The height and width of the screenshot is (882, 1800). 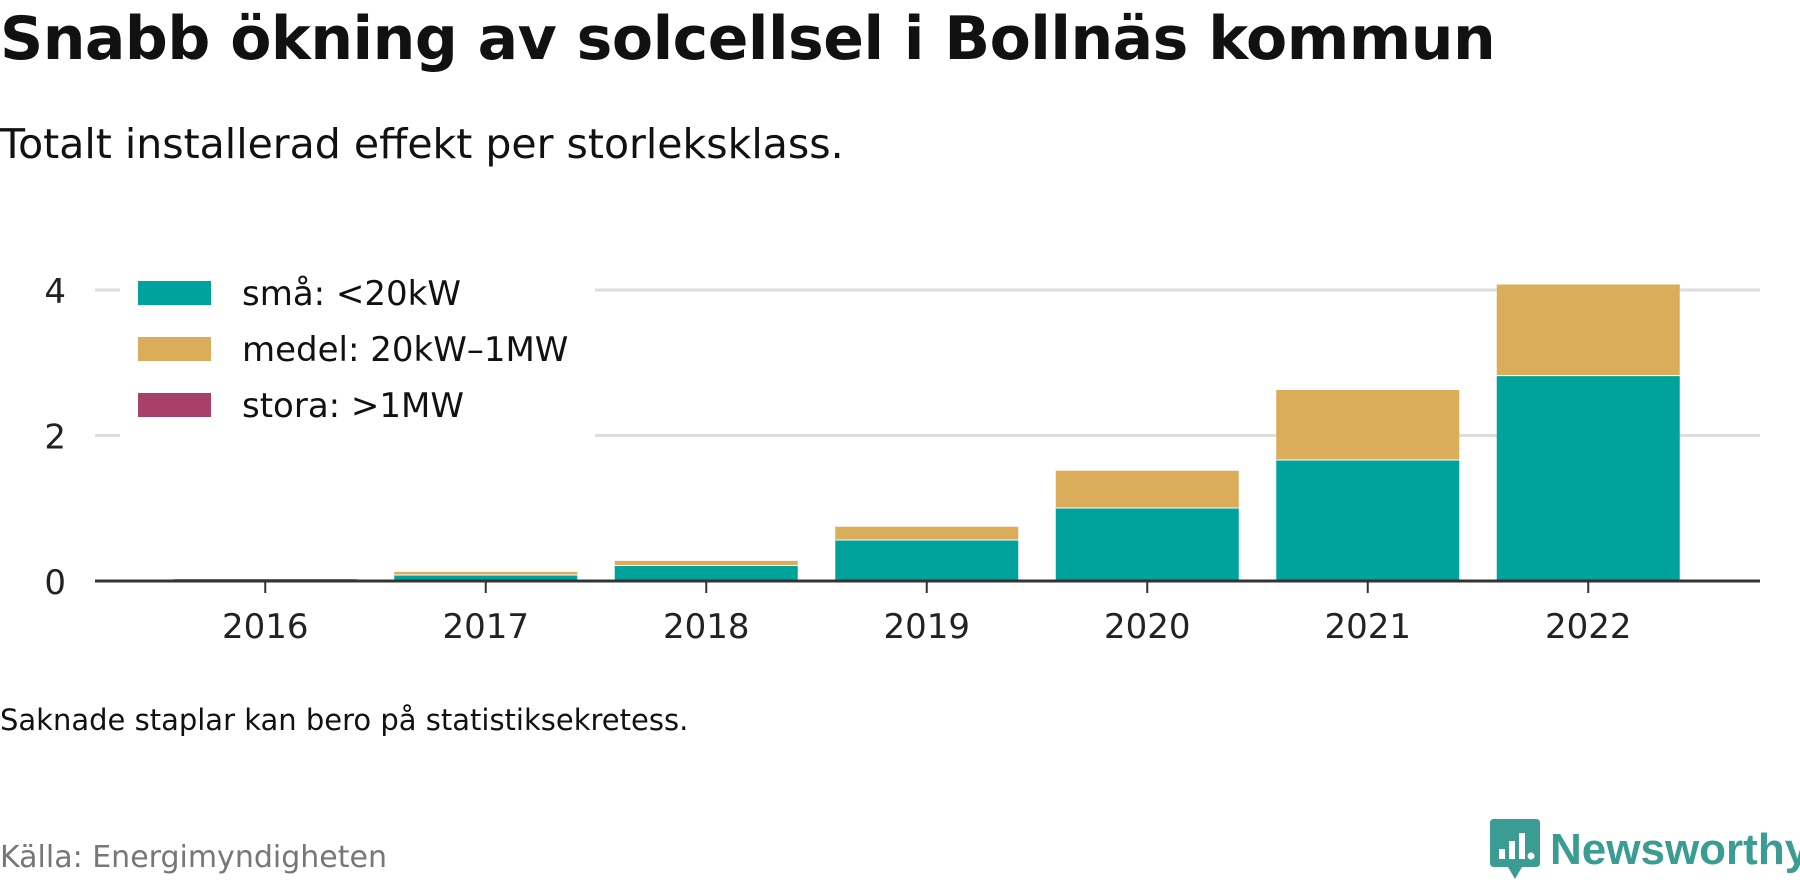 I want to click on y-tick-label: 4, so click(x=55, y=292).